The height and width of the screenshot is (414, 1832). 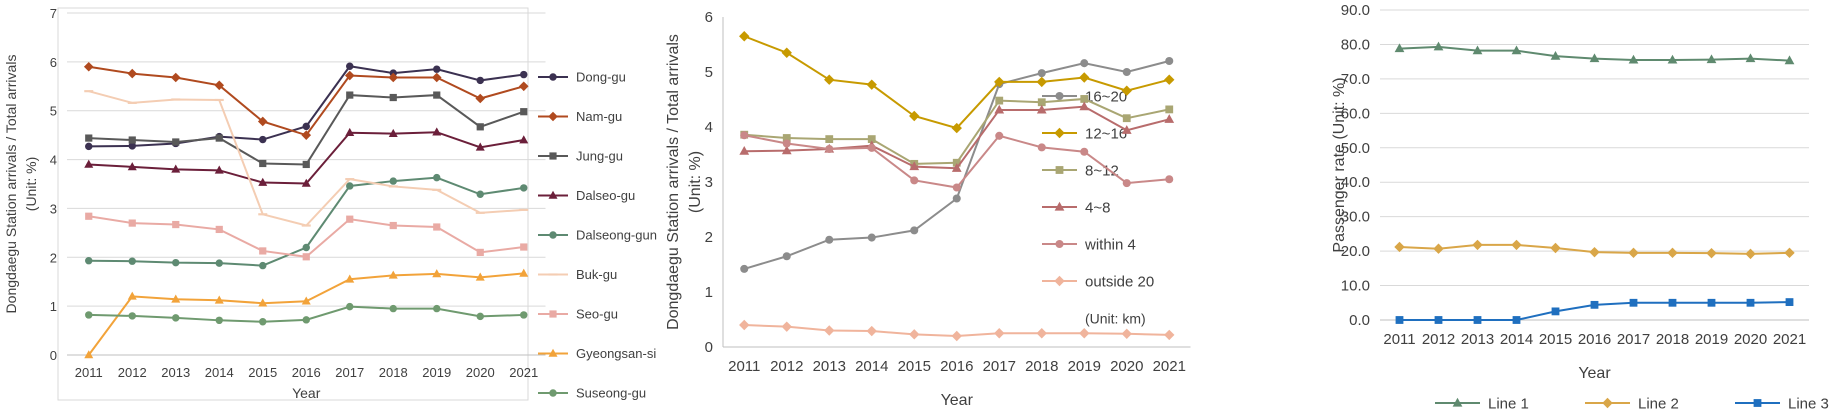 What do you see at coordinates (611, 393) in the screenshot?
I see `legend-label: Suseong-gu` at bounding box center [611, 393].